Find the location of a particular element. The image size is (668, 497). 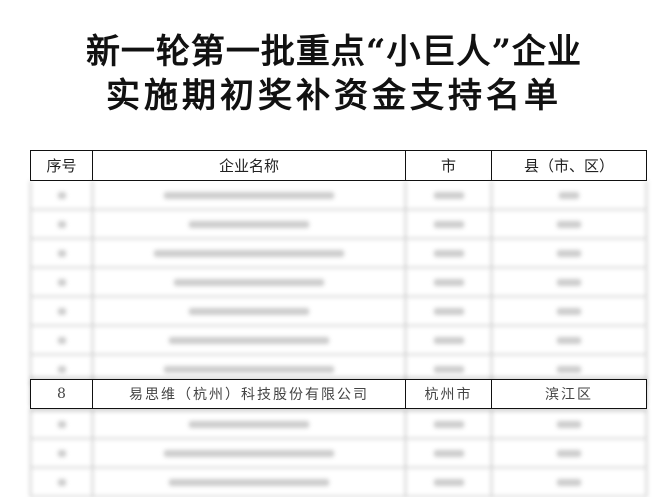

table-header: 序号 企业名称 市 县（市、区） is located at coordinates (338, 165).